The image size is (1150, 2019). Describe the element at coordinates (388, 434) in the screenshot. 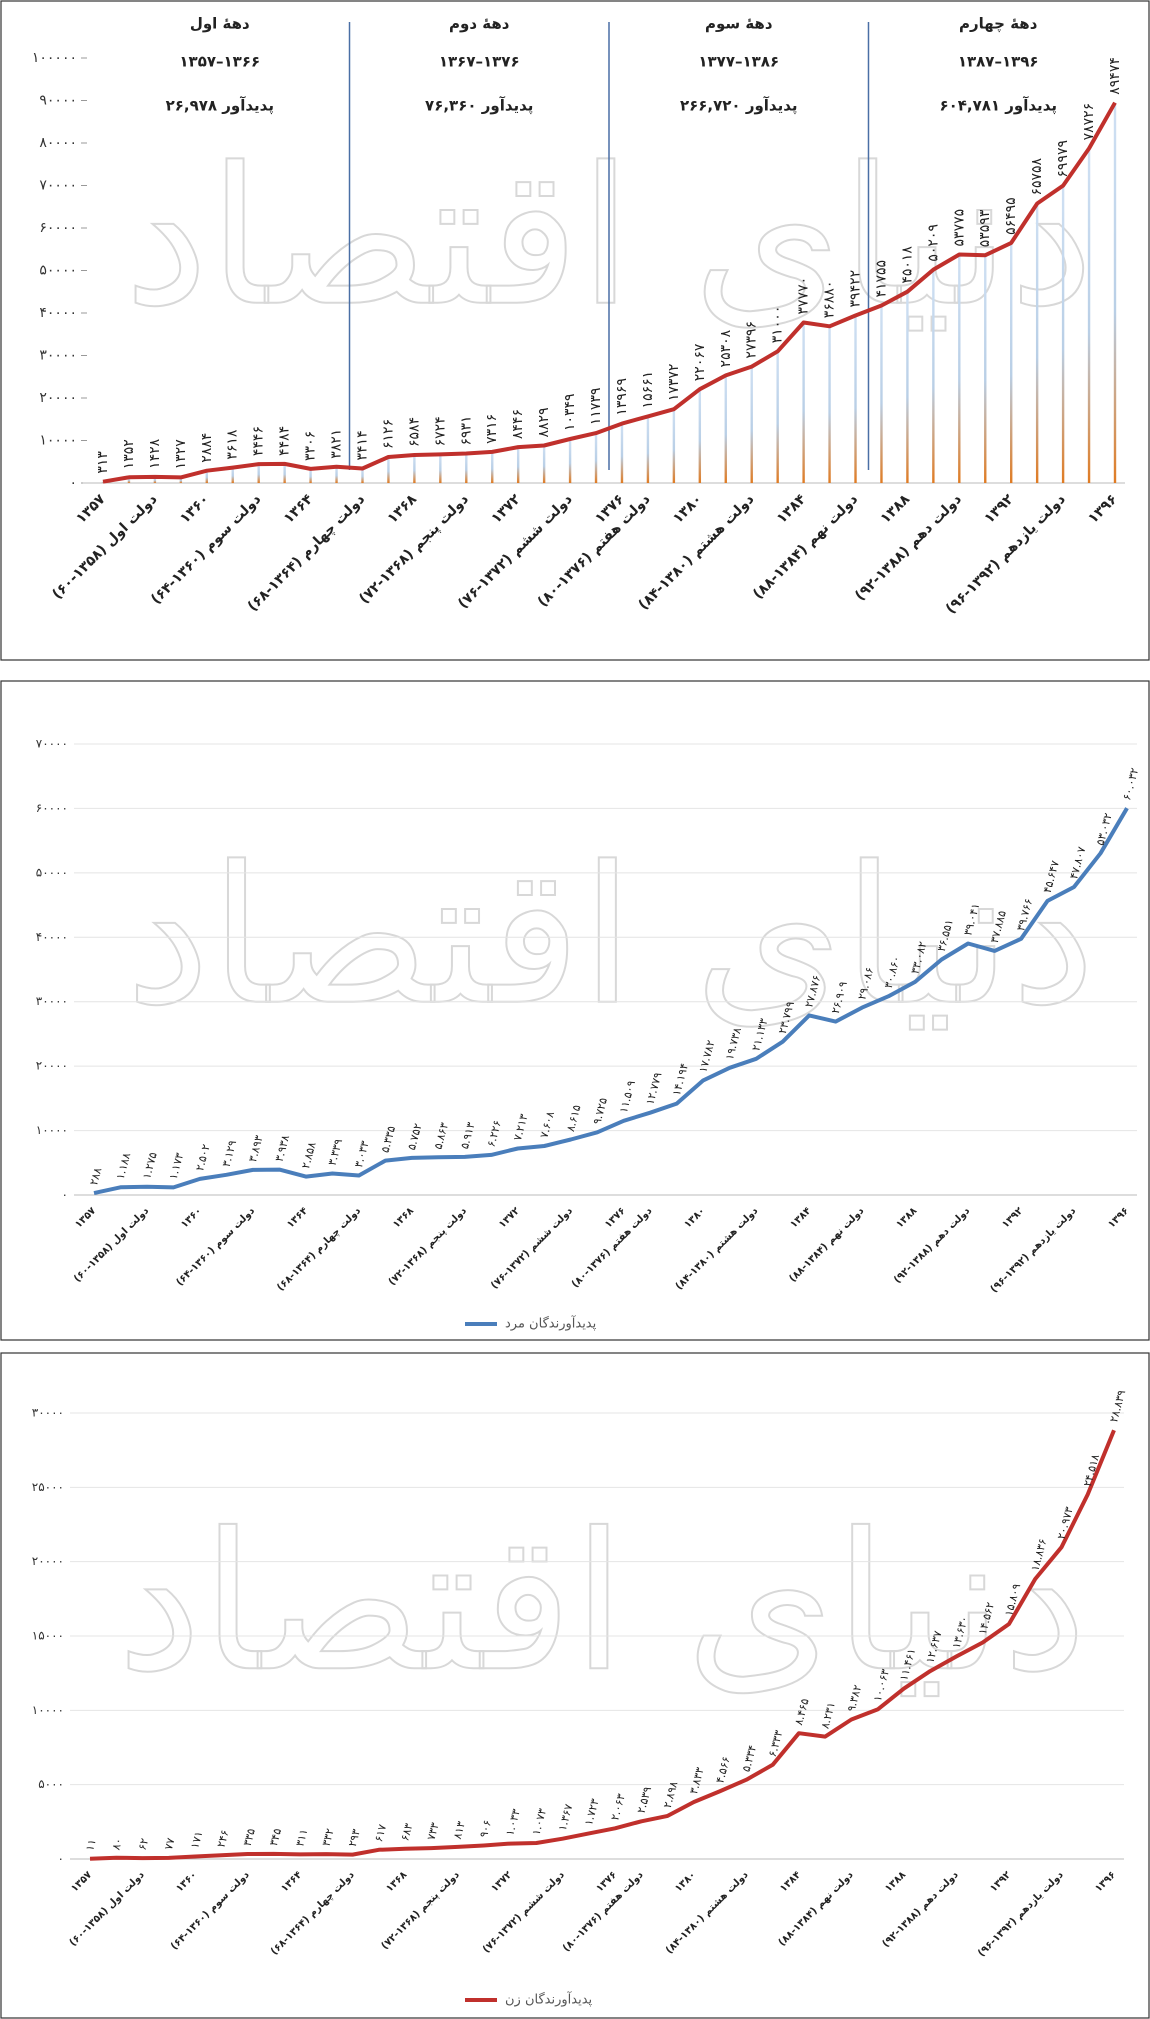

I see `data-label: ۶۱۲۶` at that location.